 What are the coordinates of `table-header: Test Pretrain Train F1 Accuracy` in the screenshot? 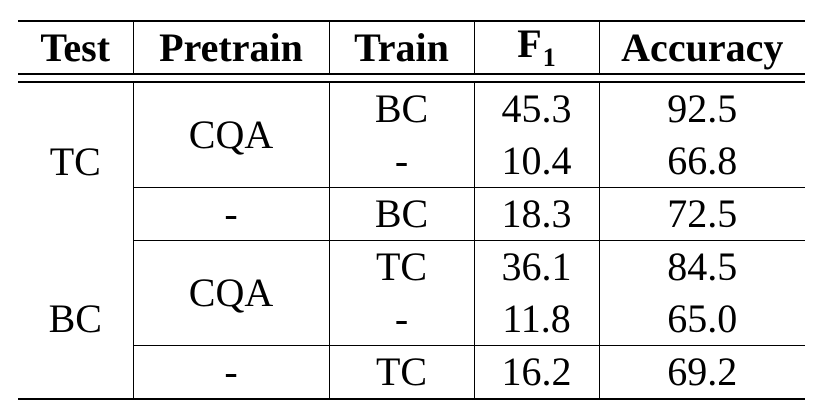 It's located at (411, 51).